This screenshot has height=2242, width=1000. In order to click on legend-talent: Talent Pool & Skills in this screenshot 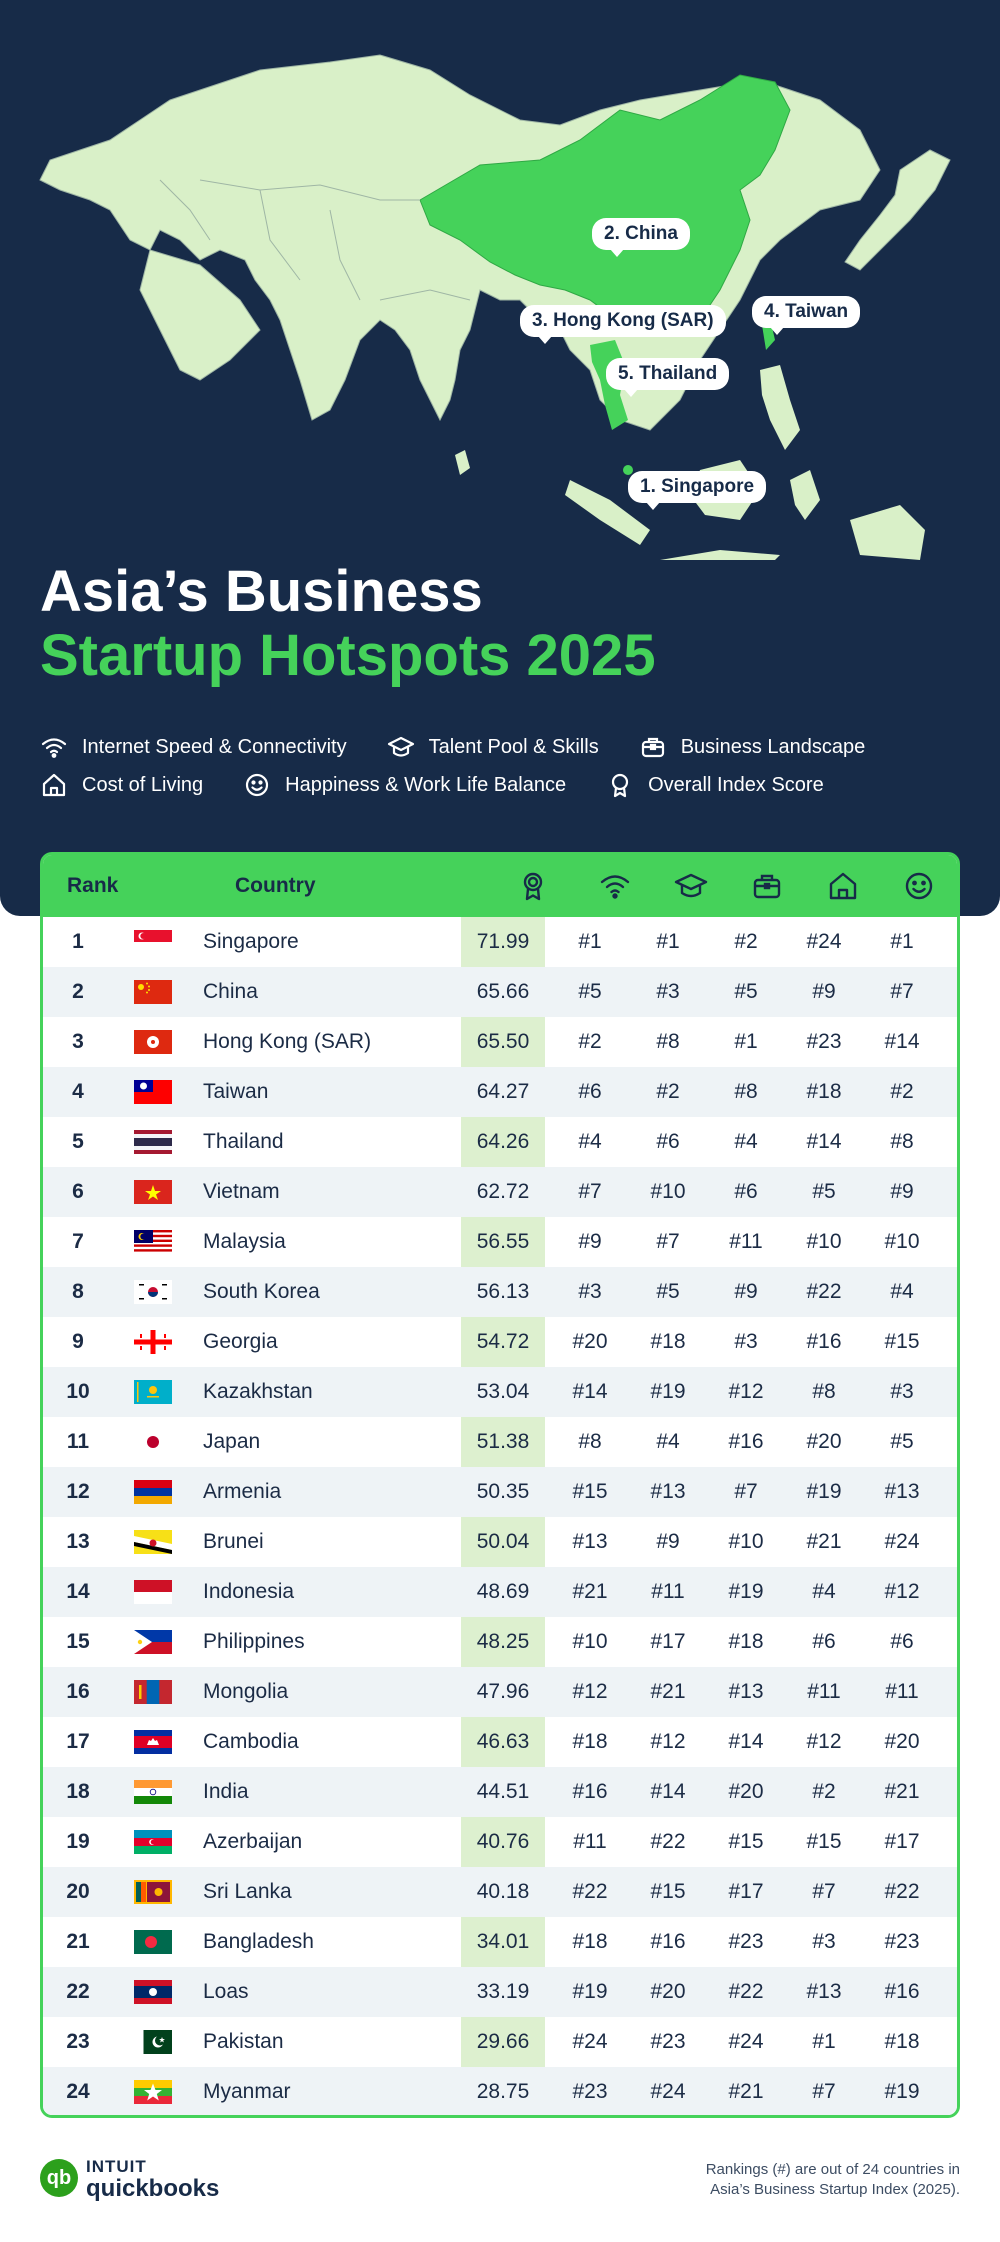, I will do `click(493, 747)`.